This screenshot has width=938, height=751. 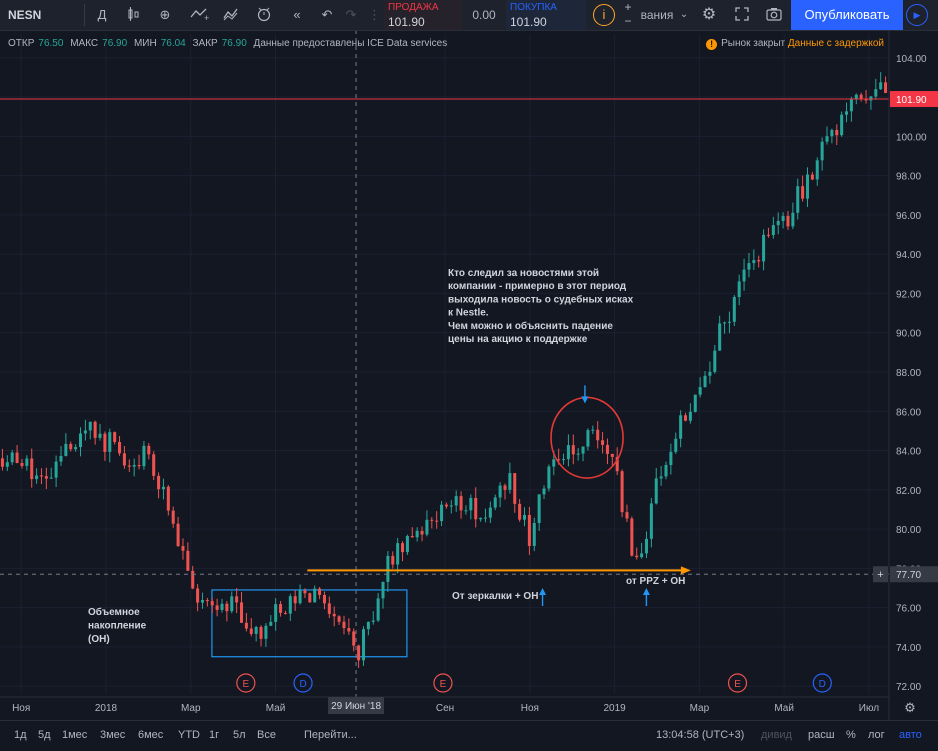 I want to click on candles-icon, so click(x=133, y=15).